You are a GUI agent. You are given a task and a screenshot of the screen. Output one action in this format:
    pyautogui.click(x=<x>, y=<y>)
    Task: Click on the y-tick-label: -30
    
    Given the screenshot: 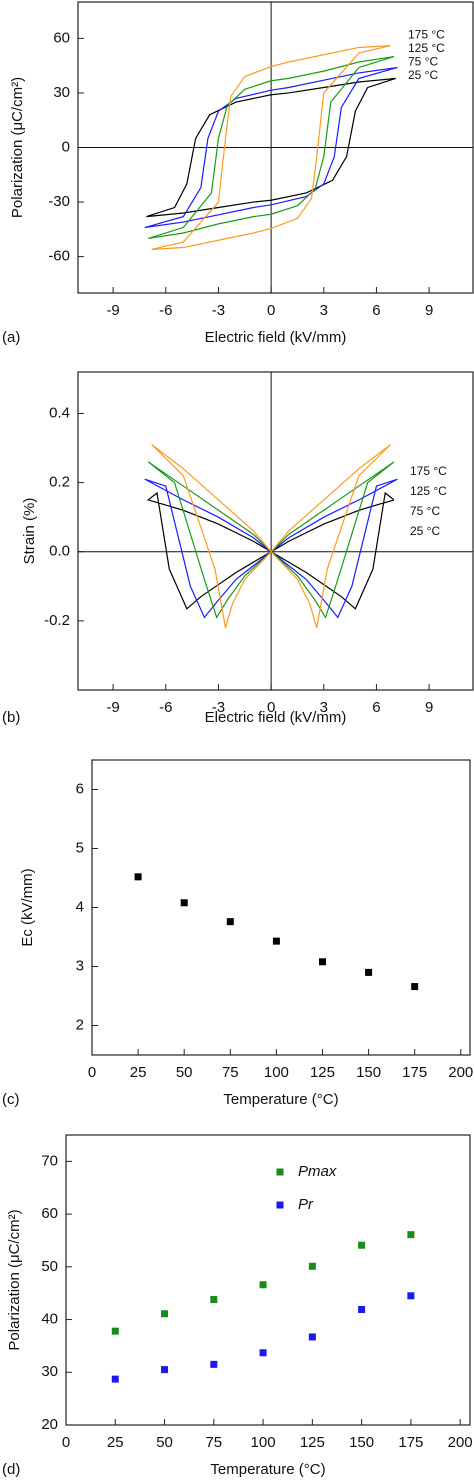 What is the action you would take?
    pyautogui.click(x=59, y=201)
    